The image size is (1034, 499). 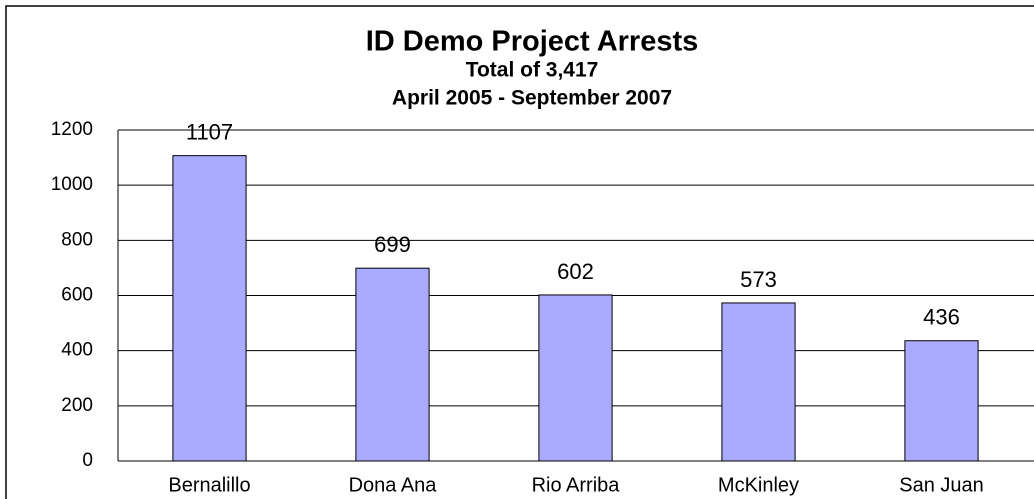 What do you see at coordinates (392, 244) in the screenshot?
I see `data-label: 699` at bounding box center [392, 244].